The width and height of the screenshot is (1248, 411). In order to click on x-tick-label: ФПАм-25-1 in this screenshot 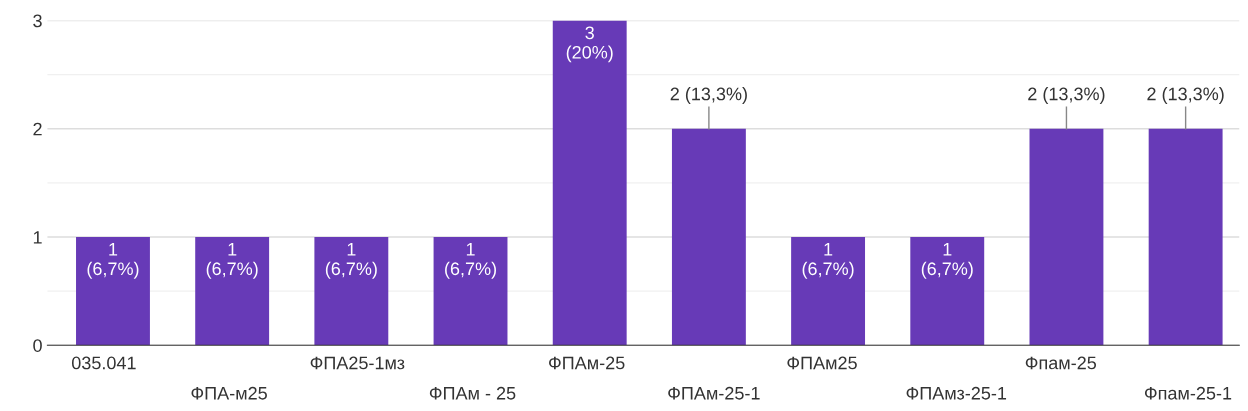, I will do `click(714, 393)`.